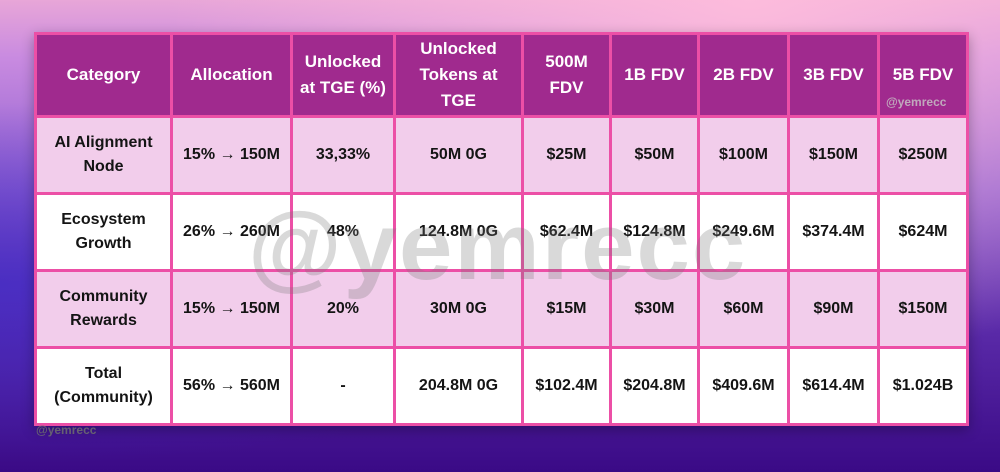  I want to click on cell: 33,33%, so click(343, 155).